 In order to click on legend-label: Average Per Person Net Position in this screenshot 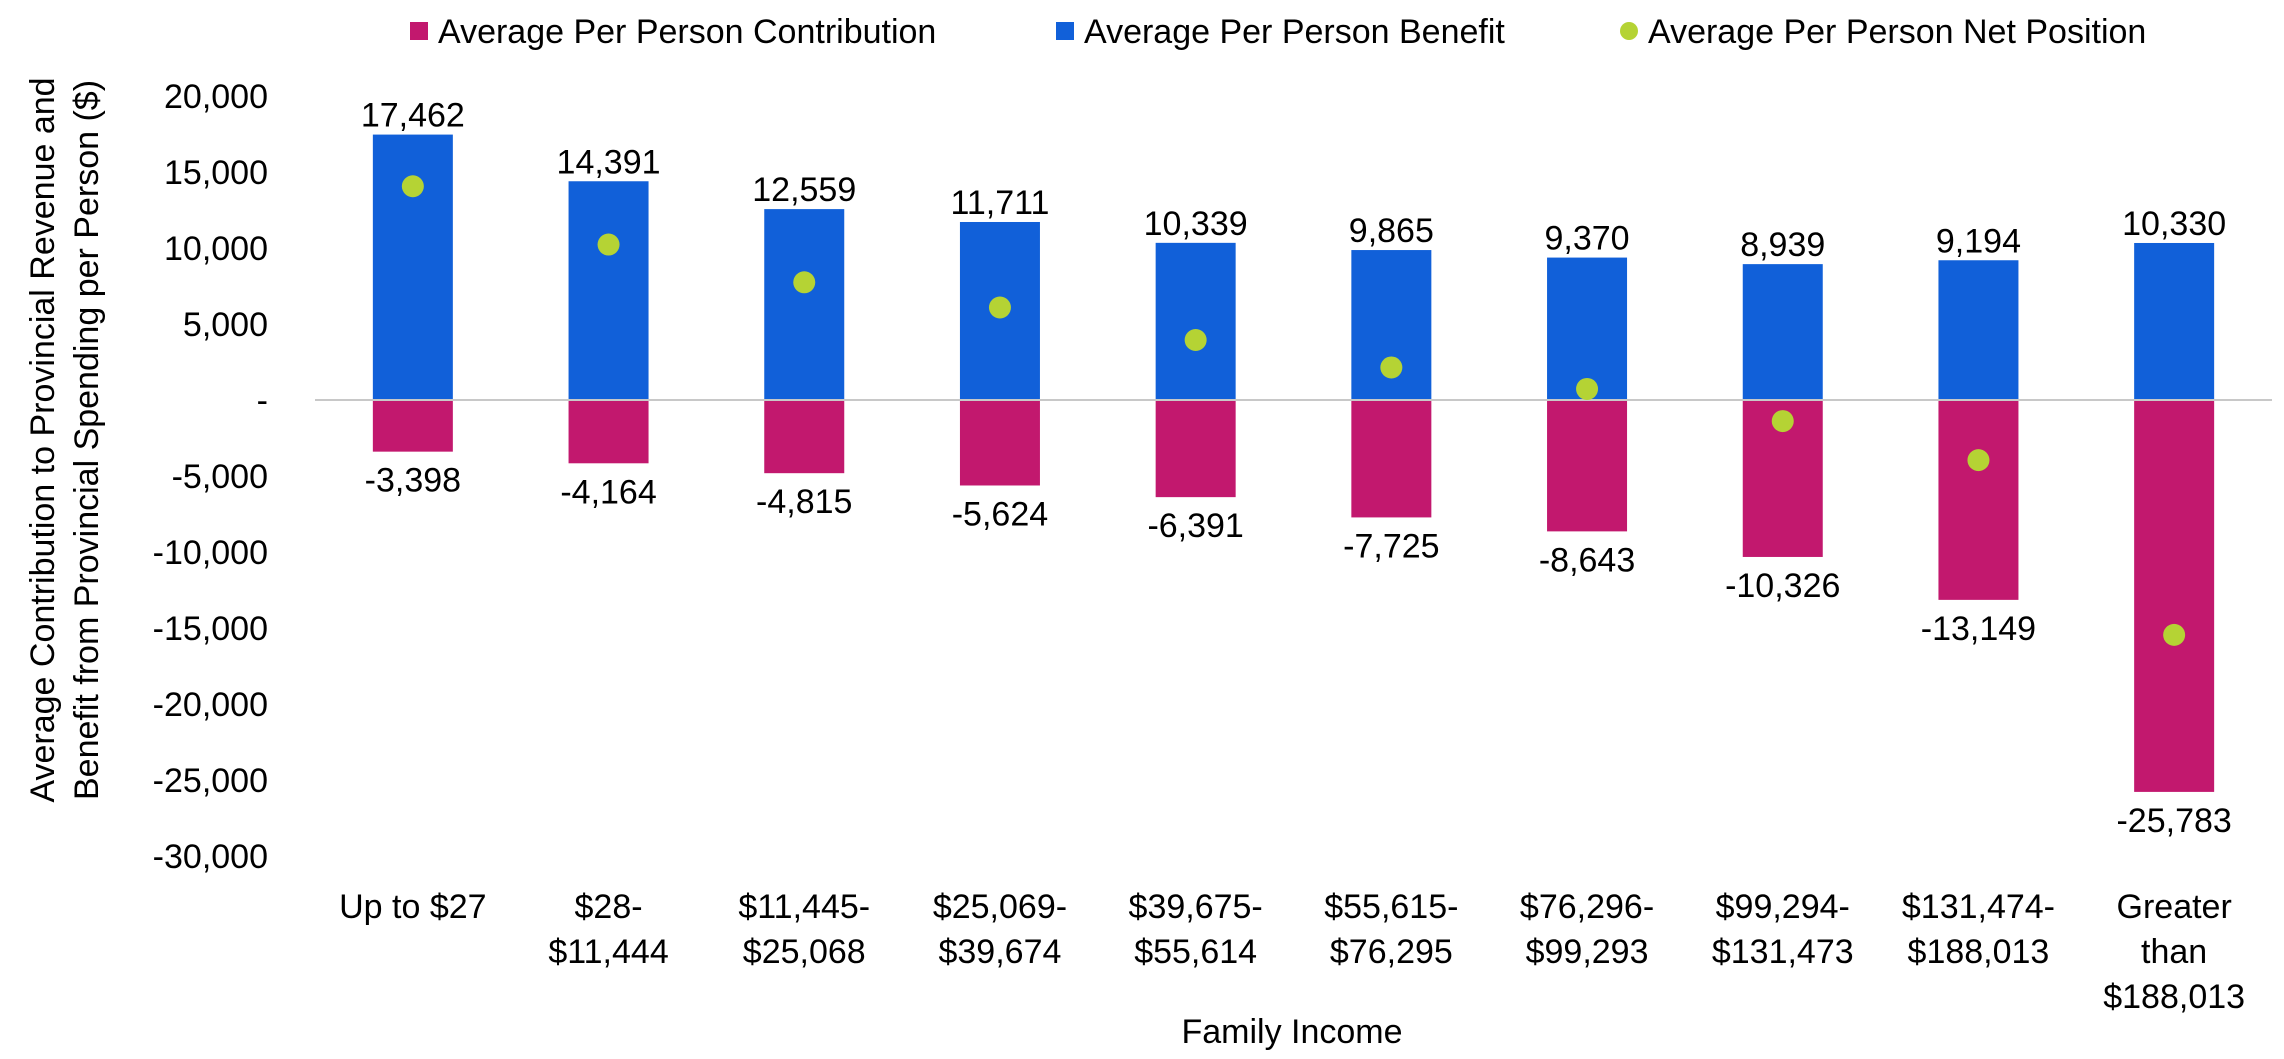, I will do `click(1897, 32)`.